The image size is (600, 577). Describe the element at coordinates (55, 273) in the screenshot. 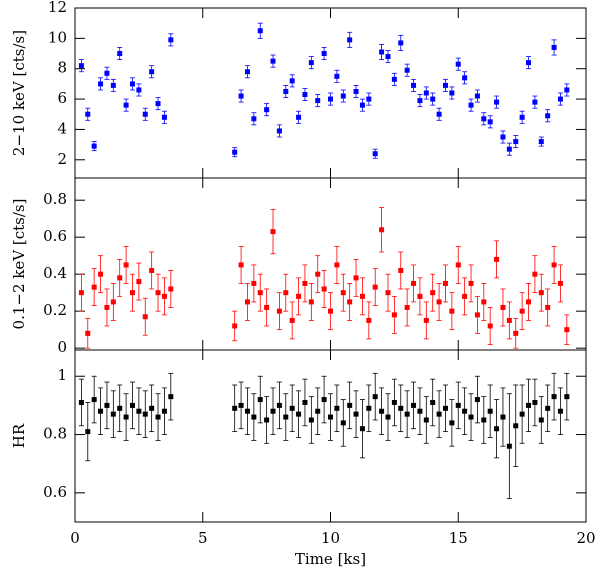

I see `y-tick-label: 0.4` at that location.